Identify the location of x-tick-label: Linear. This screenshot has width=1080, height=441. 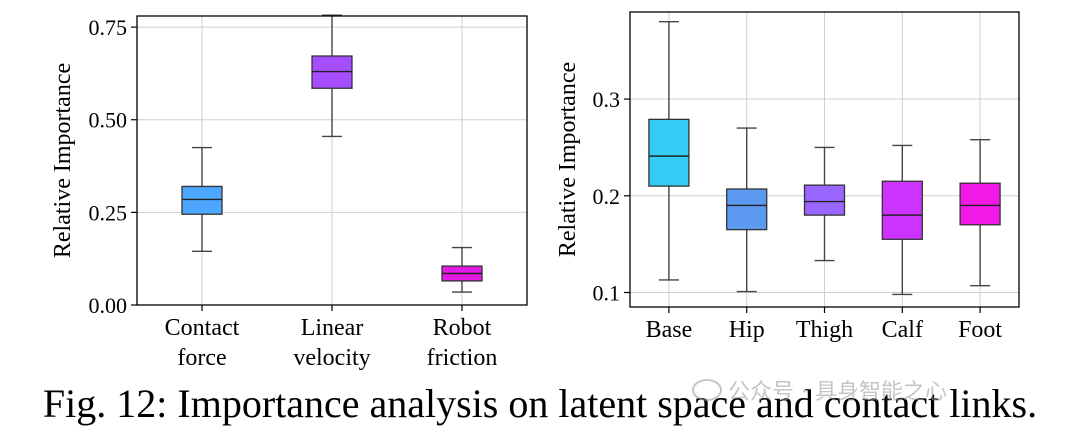
(332, 328).